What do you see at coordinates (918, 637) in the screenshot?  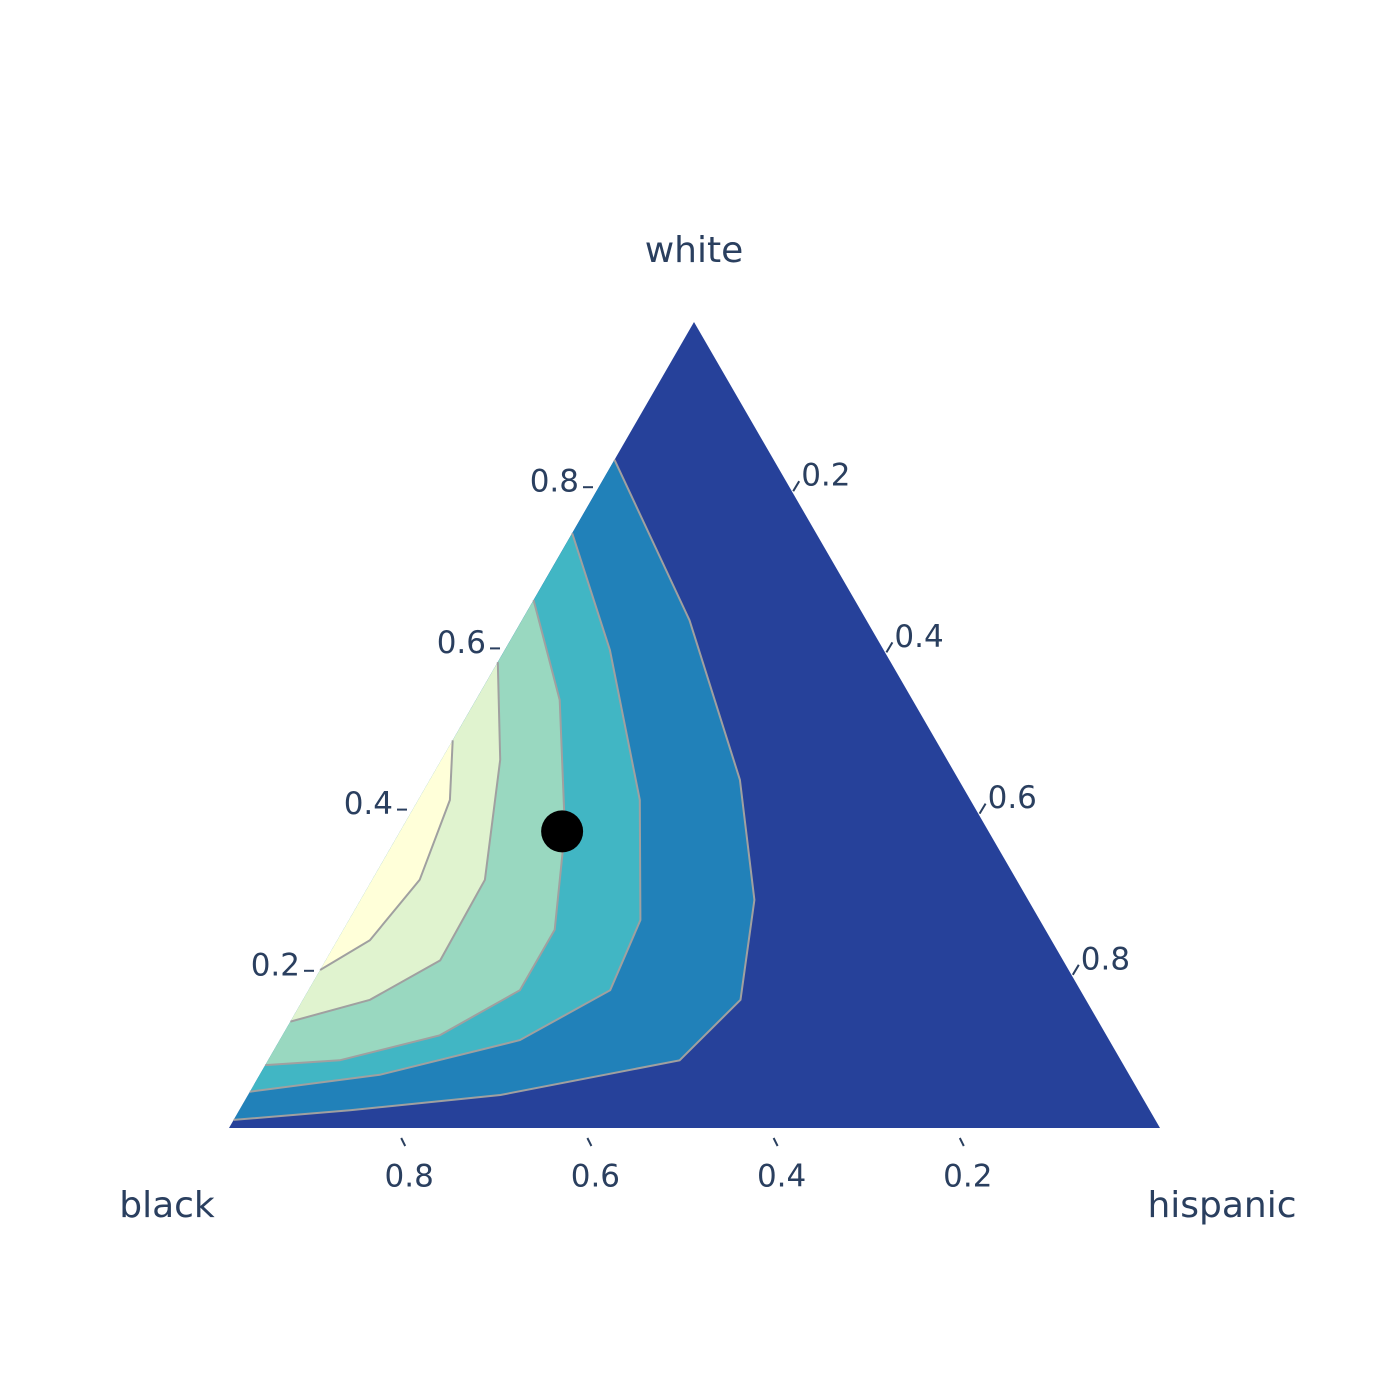 I see `c-tick-label: 0.4` at bounding box center [918, 637].